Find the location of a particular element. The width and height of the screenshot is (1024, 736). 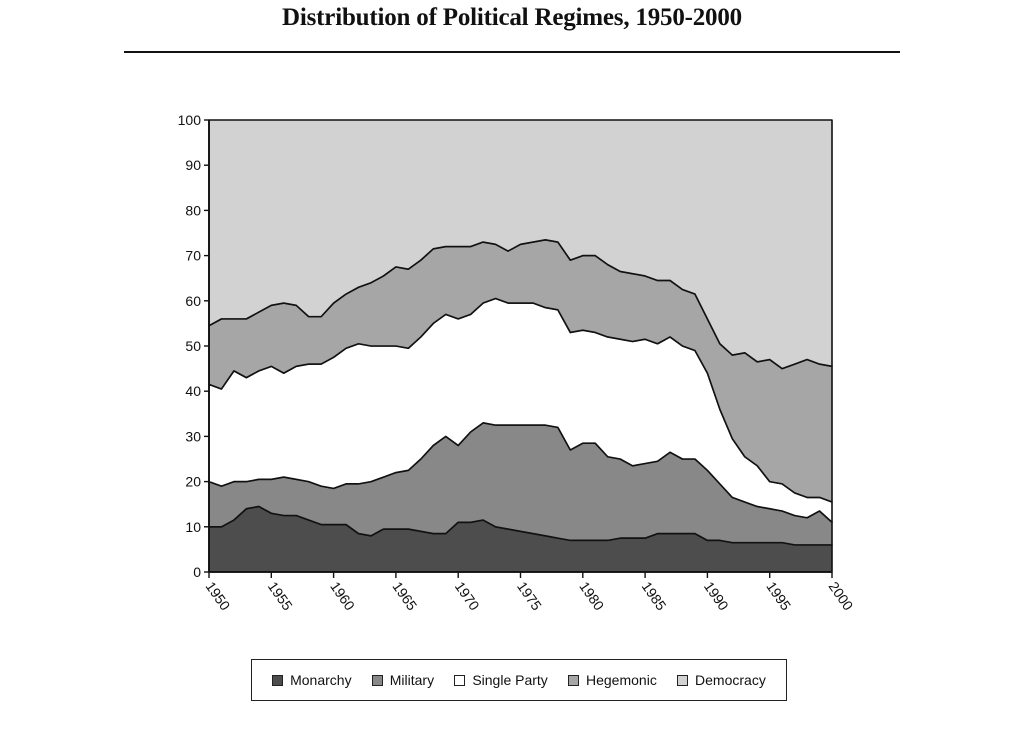

x-tick-label-1955: 1955 is located at coordinates (280, 596).